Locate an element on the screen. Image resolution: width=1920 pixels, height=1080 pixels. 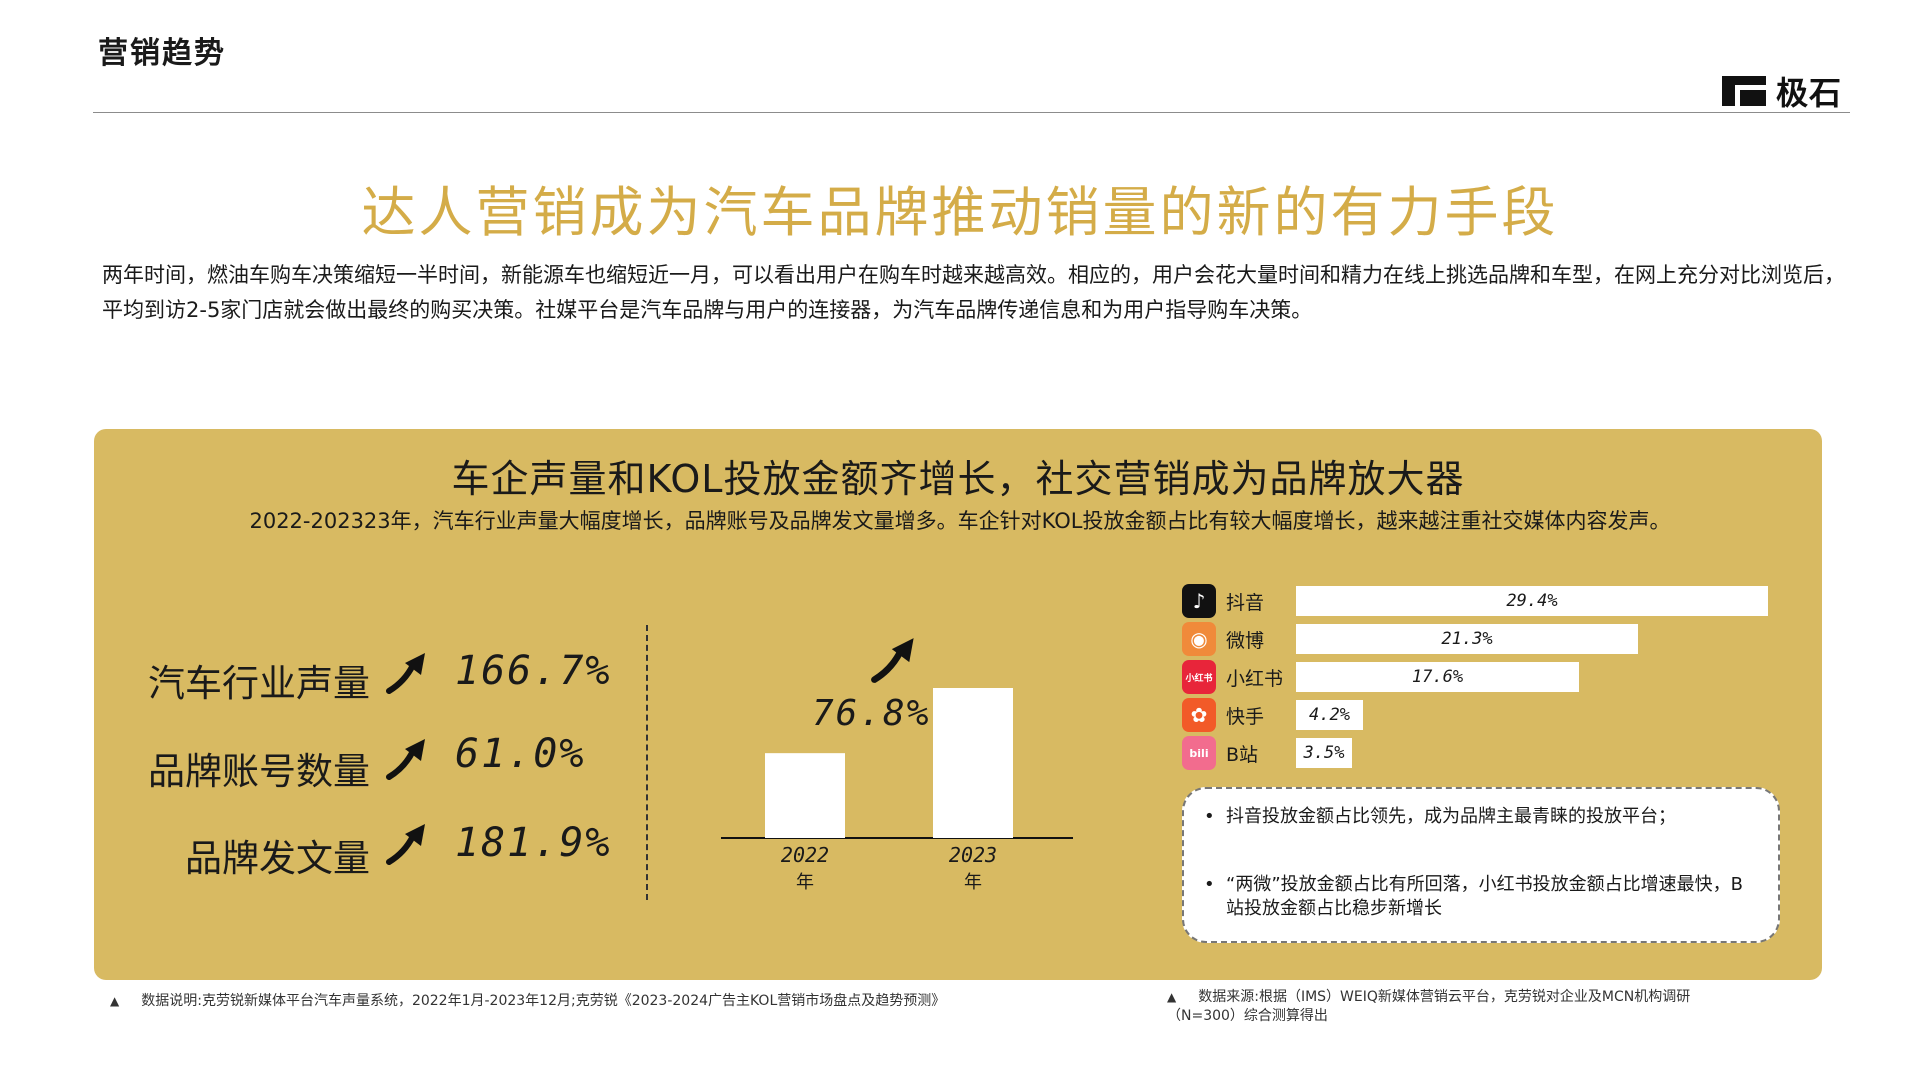
metric-row: 品牌账号数量 is located at coordinates (220, 768).